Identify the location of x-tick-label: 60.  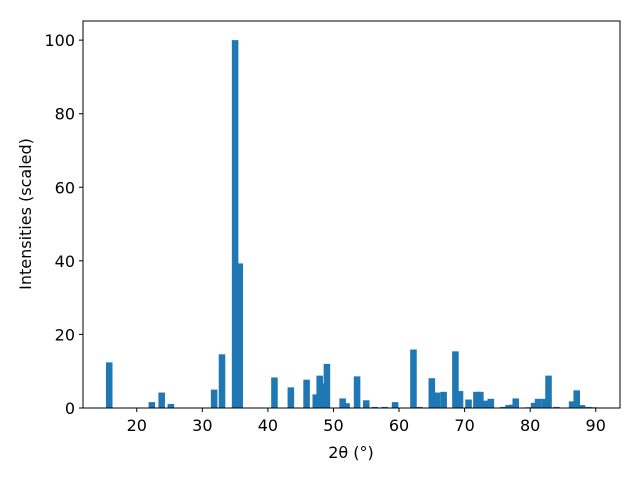
(399, 425).